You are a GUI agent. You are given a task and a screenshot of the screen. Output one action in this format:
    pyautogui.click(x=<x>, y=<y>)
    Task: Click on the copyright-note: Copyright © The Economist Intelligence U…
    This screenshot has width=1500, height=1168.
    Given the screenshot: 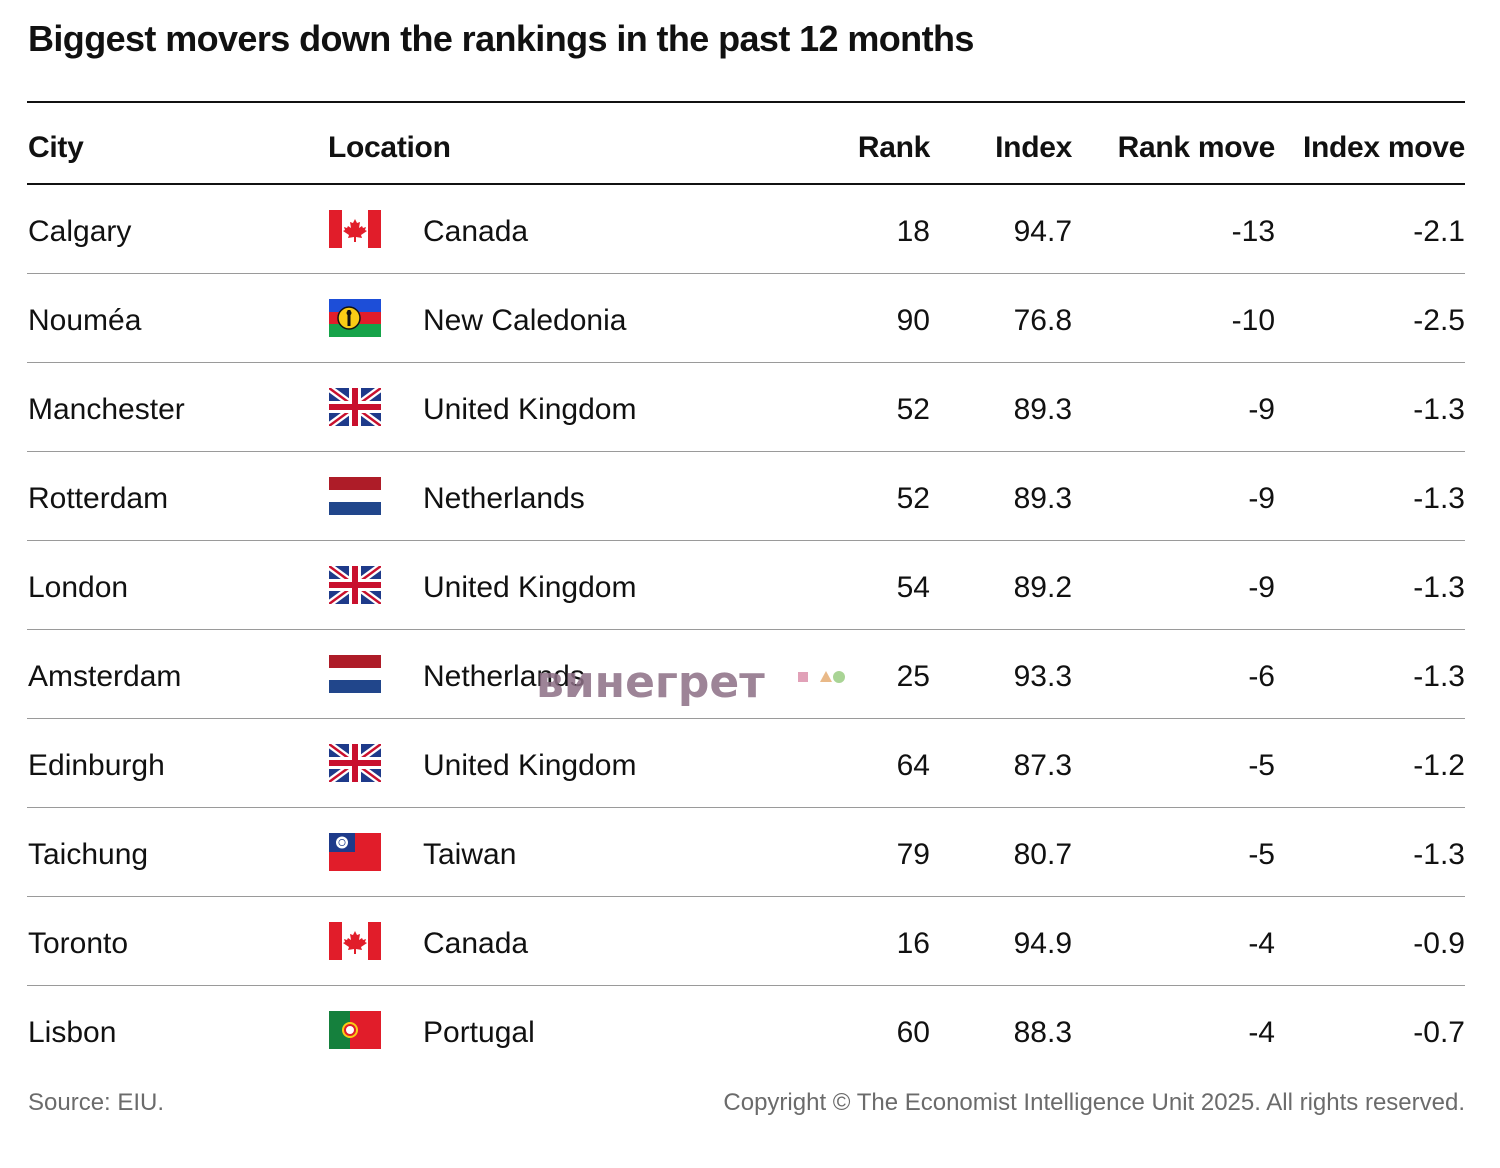 What is the action you would take?
    pyautogui.click(x=1094, y=1102)
    